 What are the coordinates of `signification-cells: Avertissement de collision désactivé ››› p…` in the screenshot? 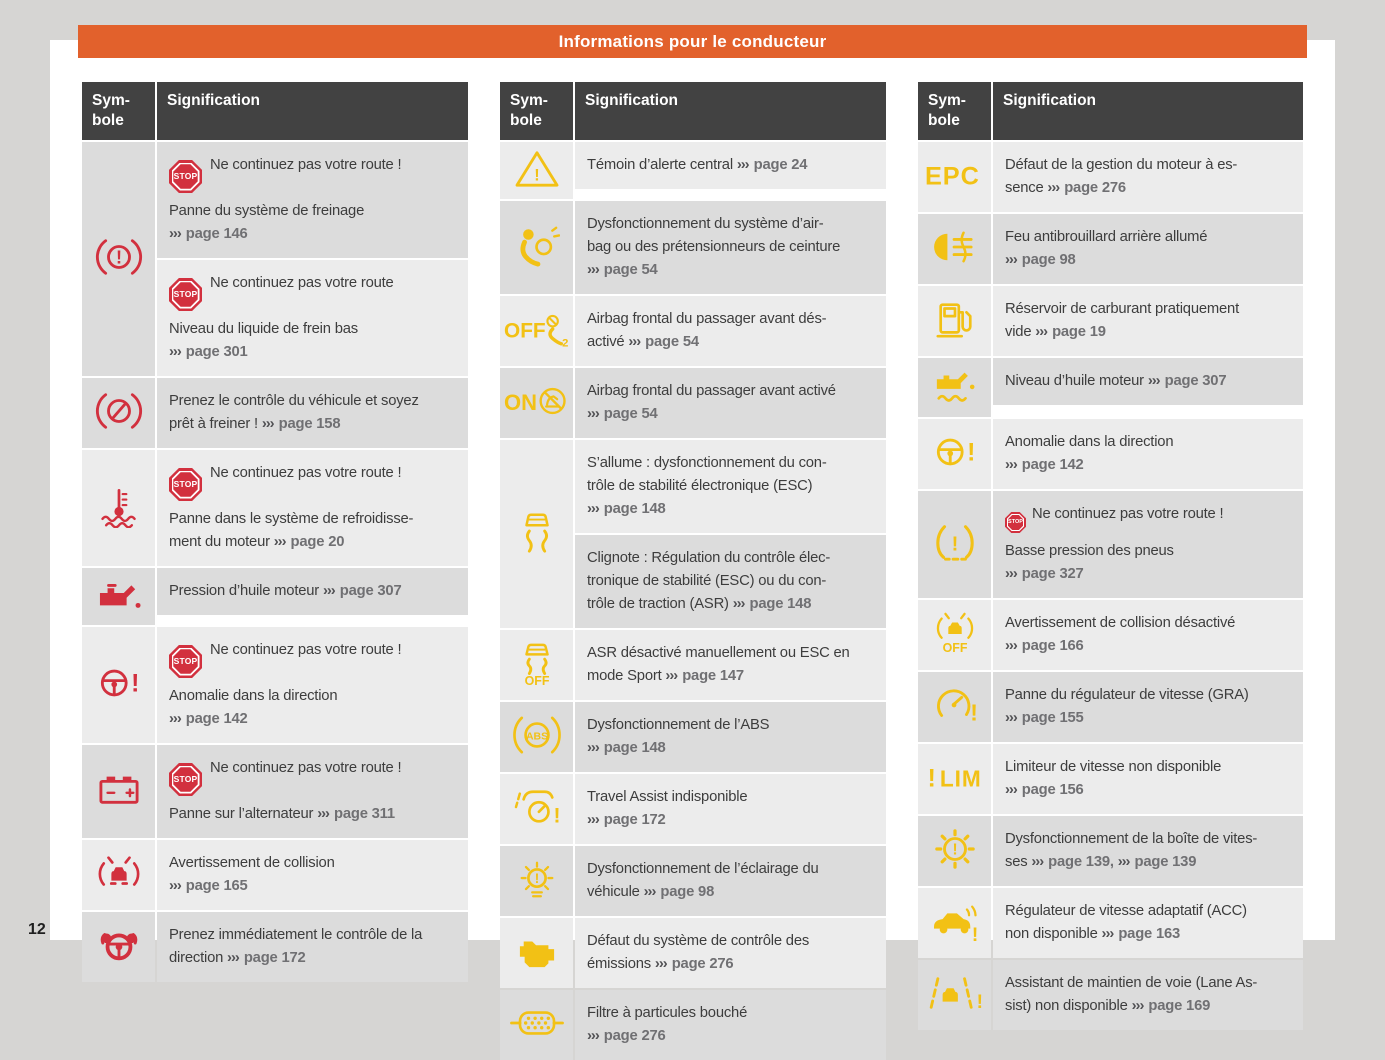 It's located at (1148, 635).